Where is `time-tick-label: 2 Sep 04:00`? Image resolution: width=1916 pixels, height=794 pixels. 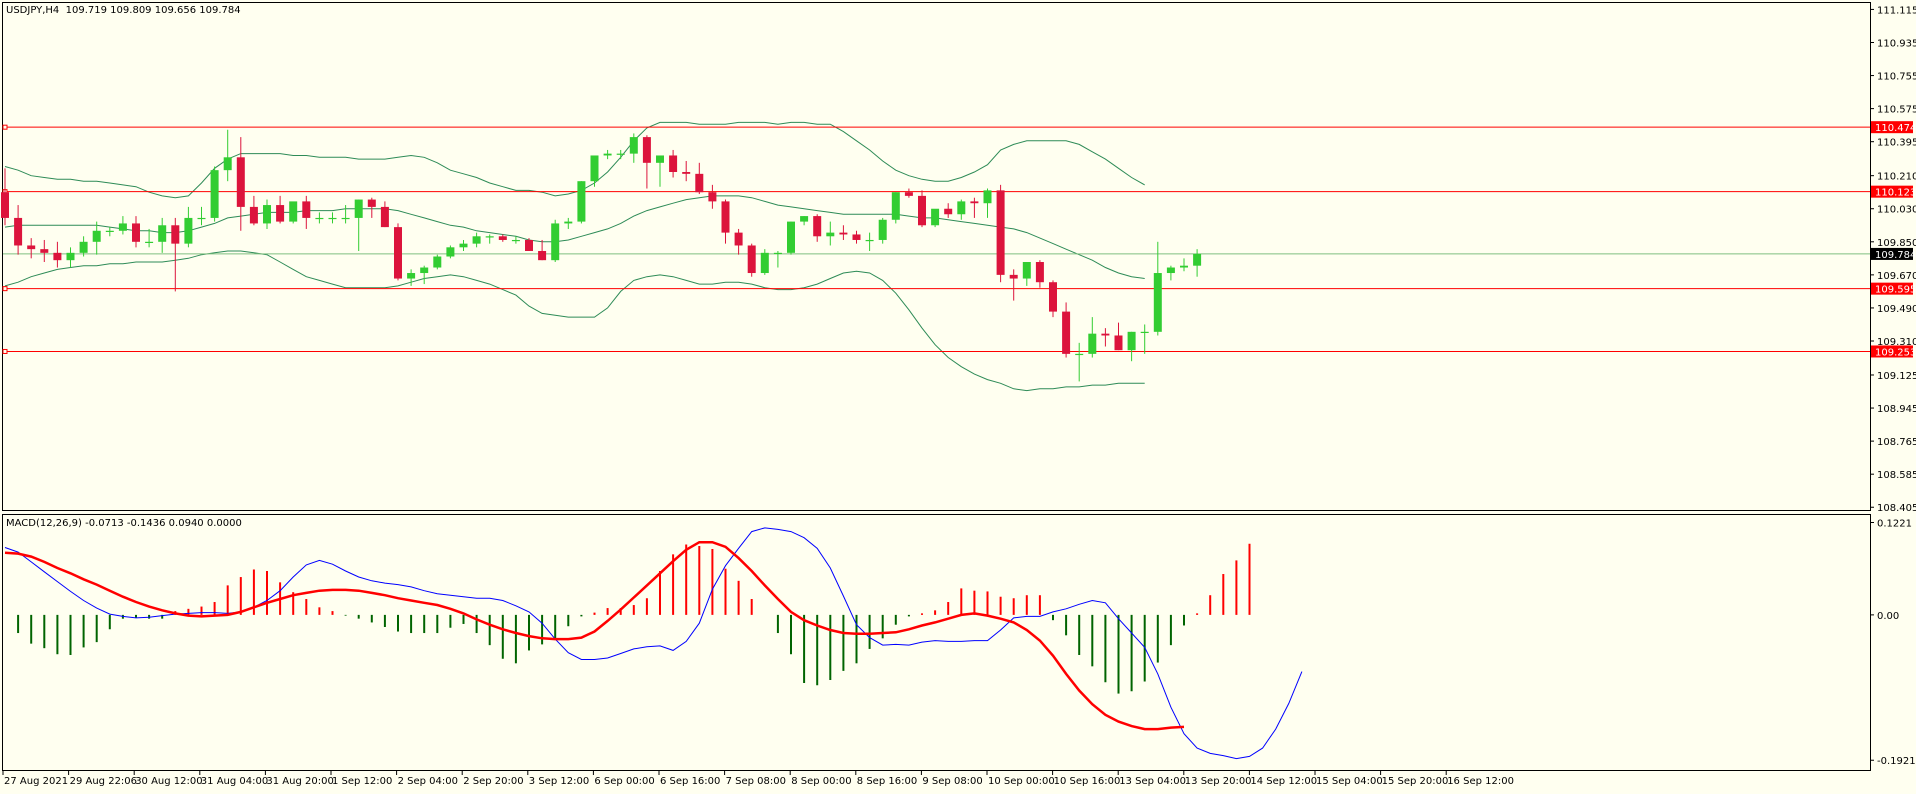
time-tick-label: 2 Sep 04:00 is located at coordinates (428, 781).